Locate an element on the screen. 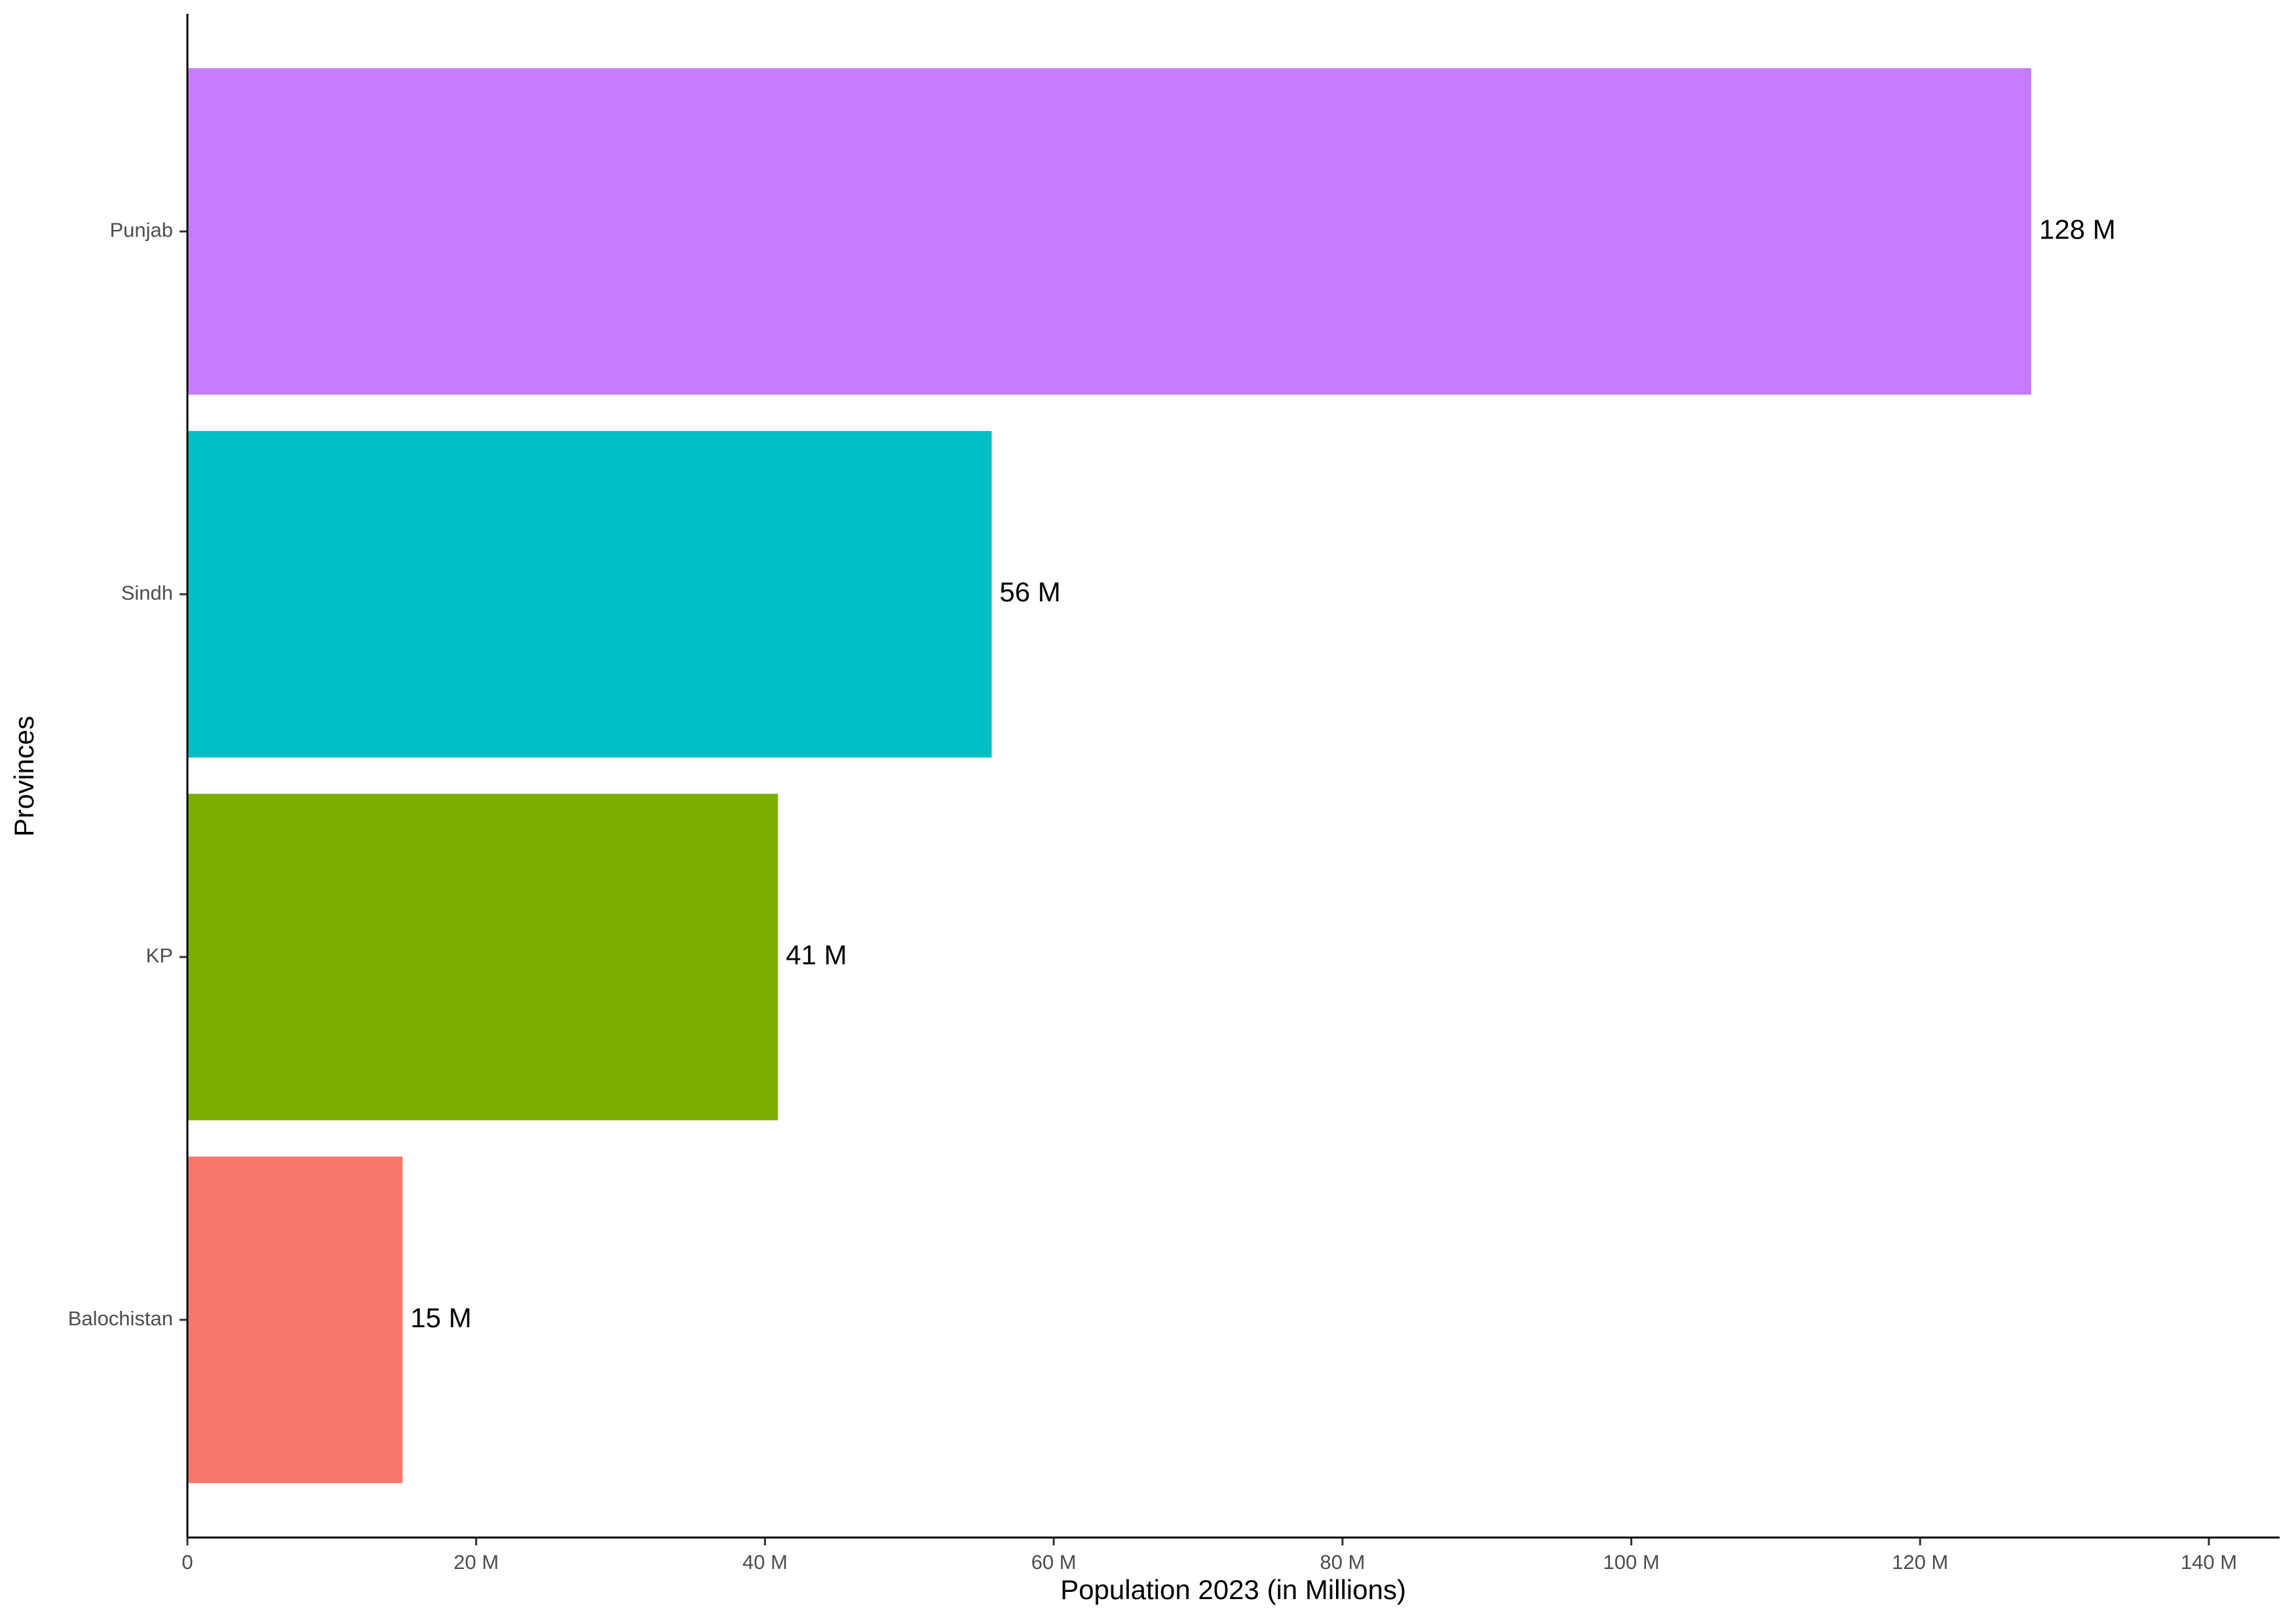  value-label: 41 M is located at coordinates (816, 954).